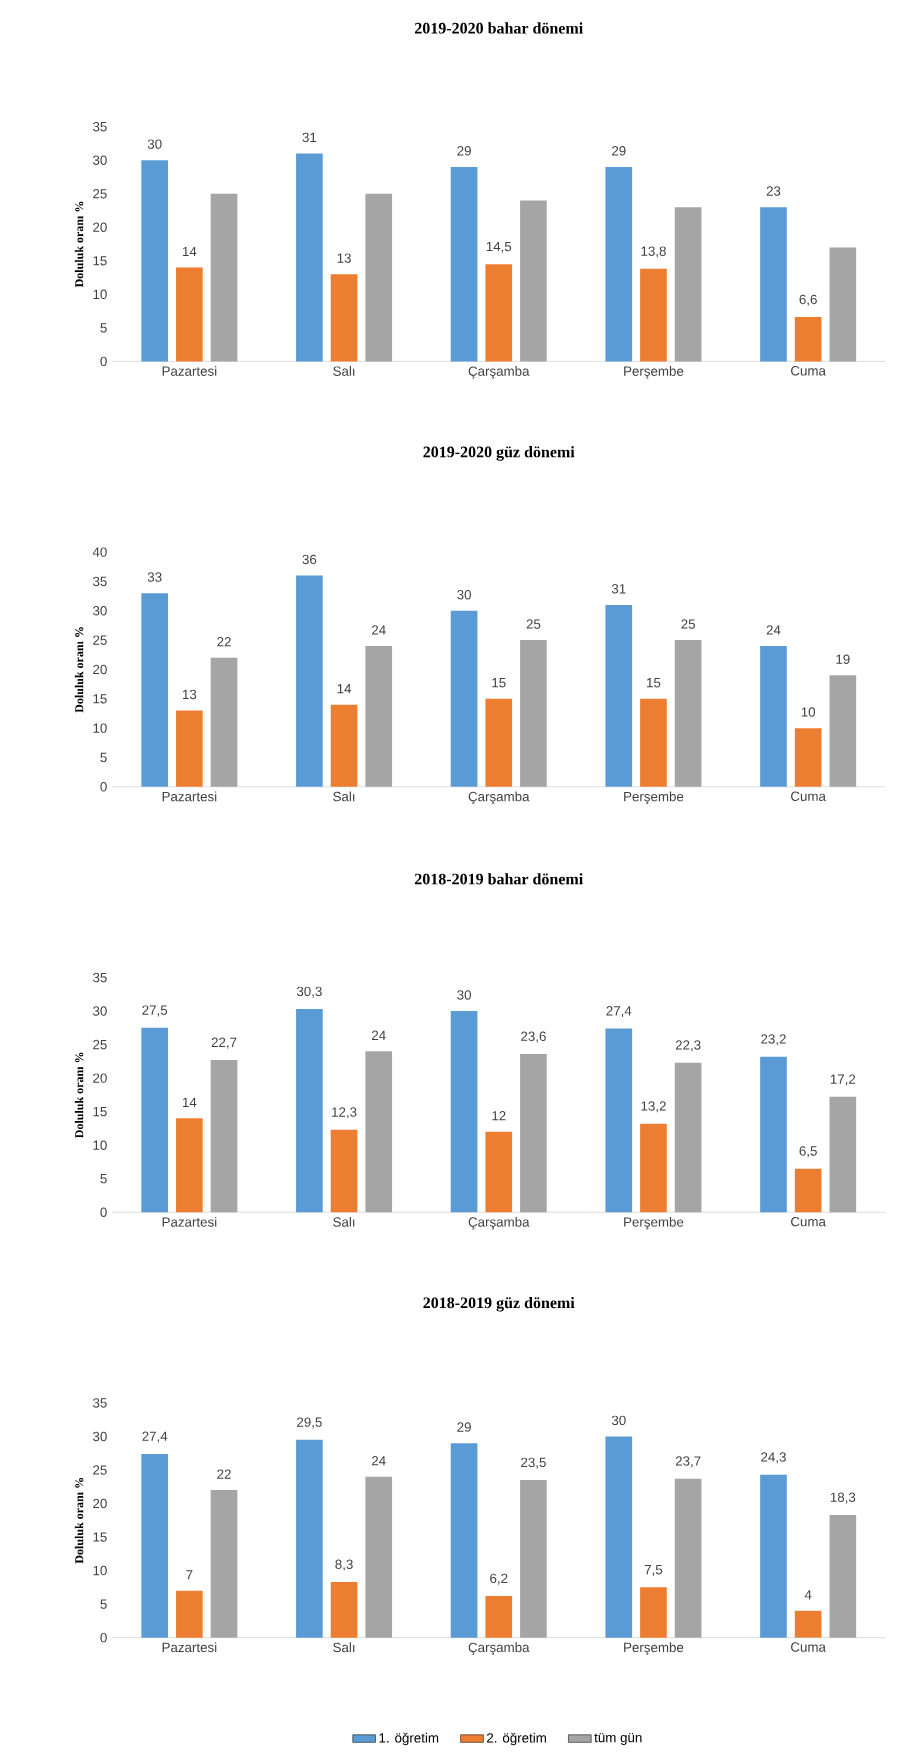 This screenshot has height=1755, width=904. I want to click on data-label: 6,6, so click(808, 300).